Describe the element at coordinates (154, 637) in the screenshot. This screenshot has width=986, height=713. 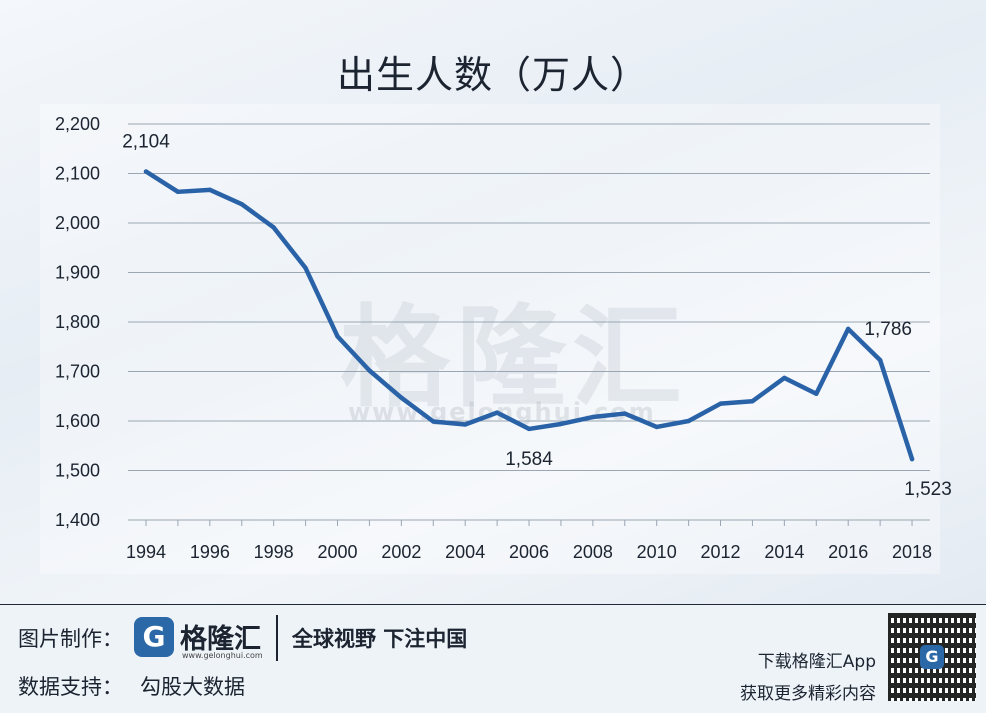
I see `gelonghui-logo-icon` at that location.